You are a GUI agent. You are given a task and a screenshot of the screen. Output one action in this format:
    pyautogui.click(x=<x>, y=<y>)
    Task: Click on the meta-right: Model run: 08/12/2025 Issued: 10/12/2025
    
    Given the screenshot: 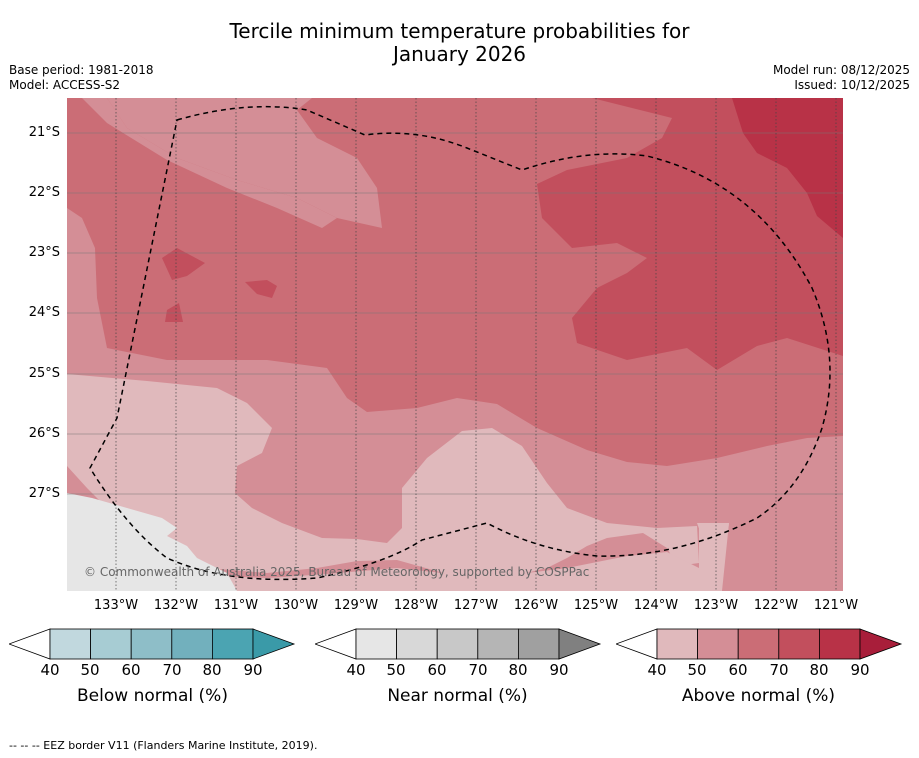 What is the action you would take?
    pyautogui.click(x=841, y=78)
    